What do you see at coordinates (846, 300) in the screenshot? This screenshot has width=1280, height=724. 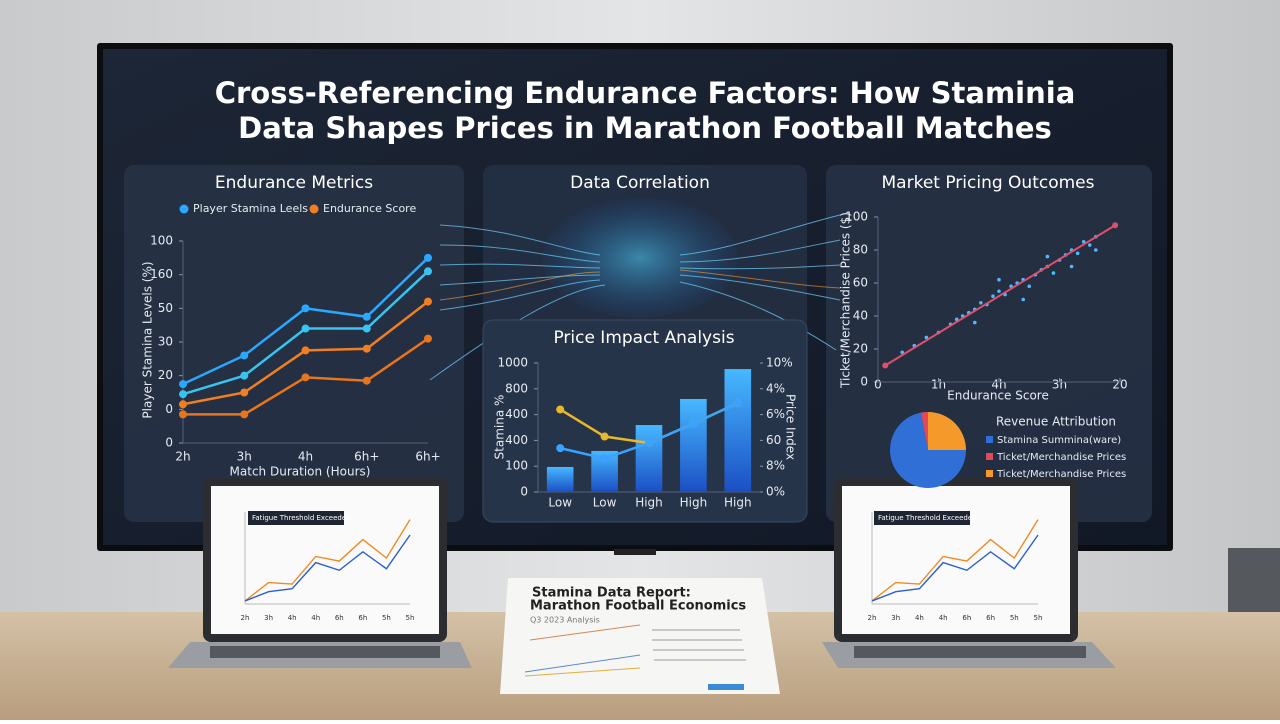 I see `y-axis-label: Ticket/Merchandise Prices ($)` at bounding box center [846, 300].